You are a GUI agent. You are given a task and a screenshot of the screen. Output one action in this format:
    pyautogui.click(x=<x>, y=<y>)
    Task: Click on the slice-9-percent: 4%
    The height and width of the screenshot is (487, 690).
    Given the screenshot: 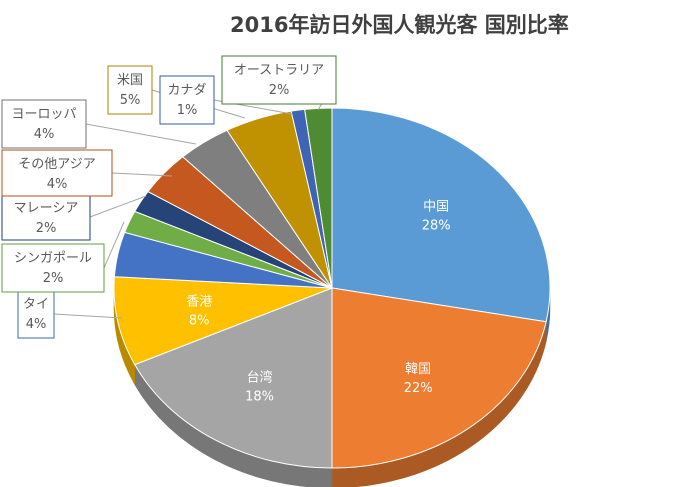 What is the action you would take?
    pyautogui.click(x=44, y=134)
    